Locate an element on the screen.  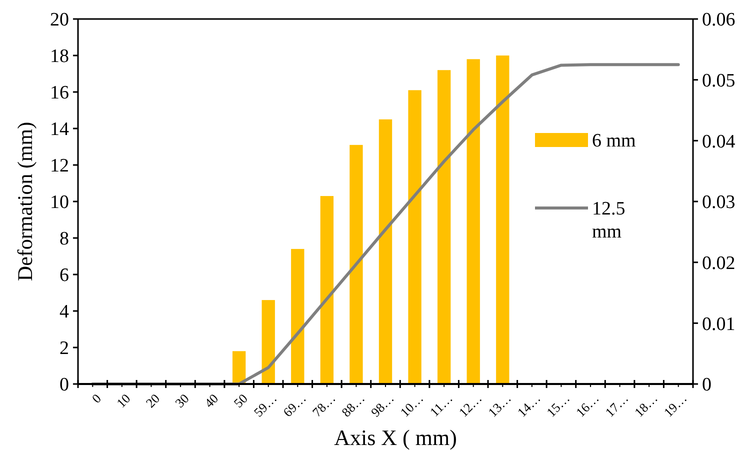
y-tick-label: 4 is located at coordinates (65, 312).